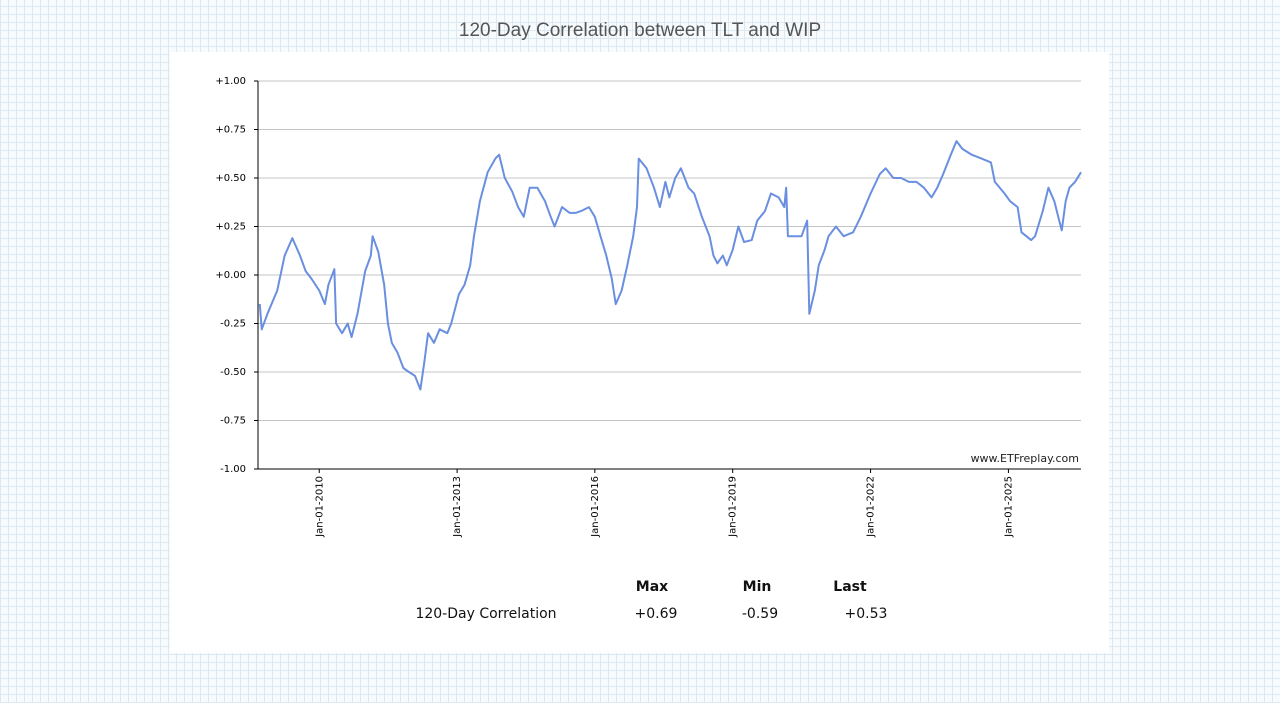  Describe the element at coordinates (457, 507) in the screenshot. I see `x-tick-label: Jan-01-2013` at that location.